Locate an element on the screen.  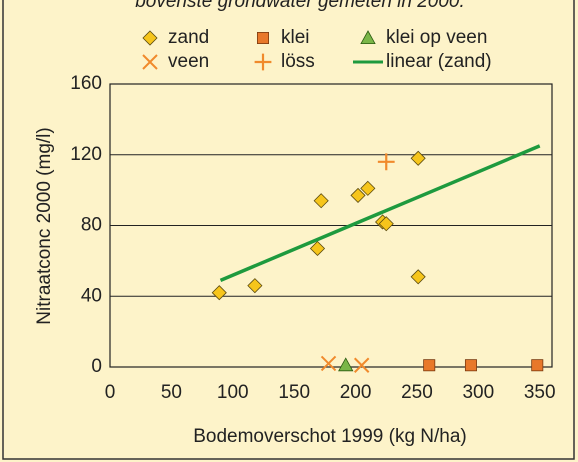
x-tick-label: 200 is located at coordinates (356, 392).